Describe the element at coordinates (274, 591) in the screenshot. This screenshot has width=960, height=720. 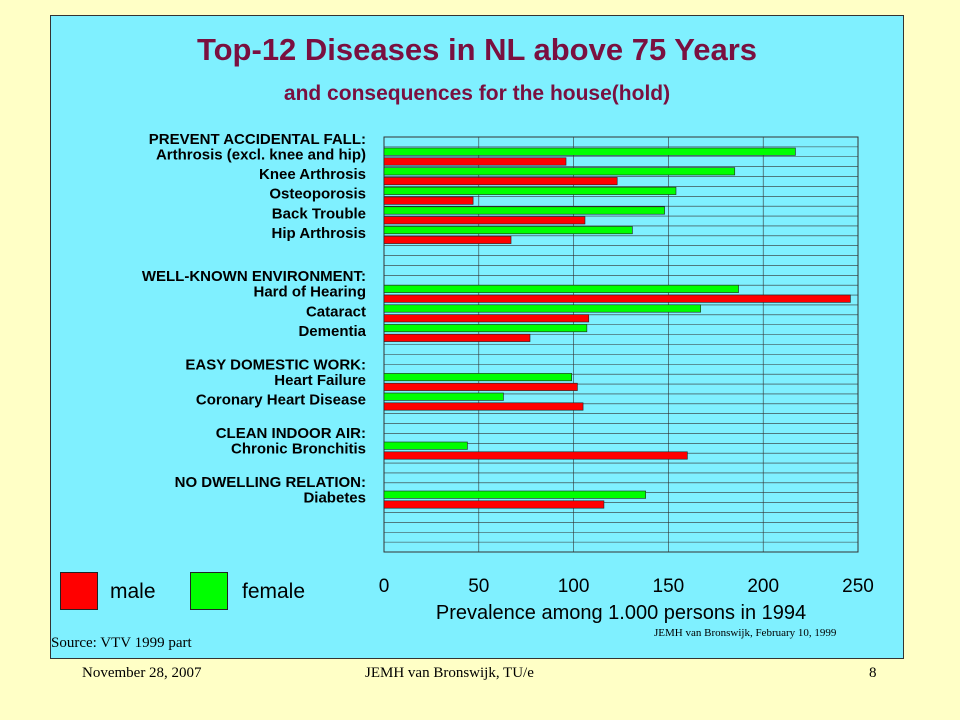
I see `legend-label-female: female` at that location.